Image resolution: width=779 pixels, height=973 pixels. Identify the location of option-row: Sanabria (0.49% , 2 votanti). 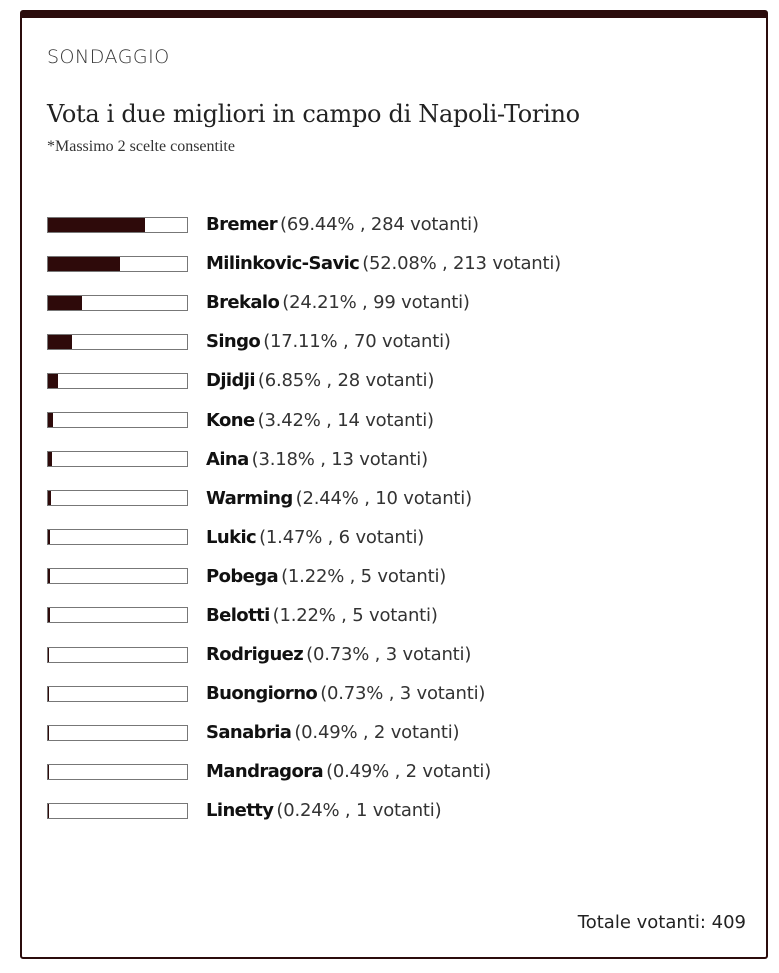
(304, 732).